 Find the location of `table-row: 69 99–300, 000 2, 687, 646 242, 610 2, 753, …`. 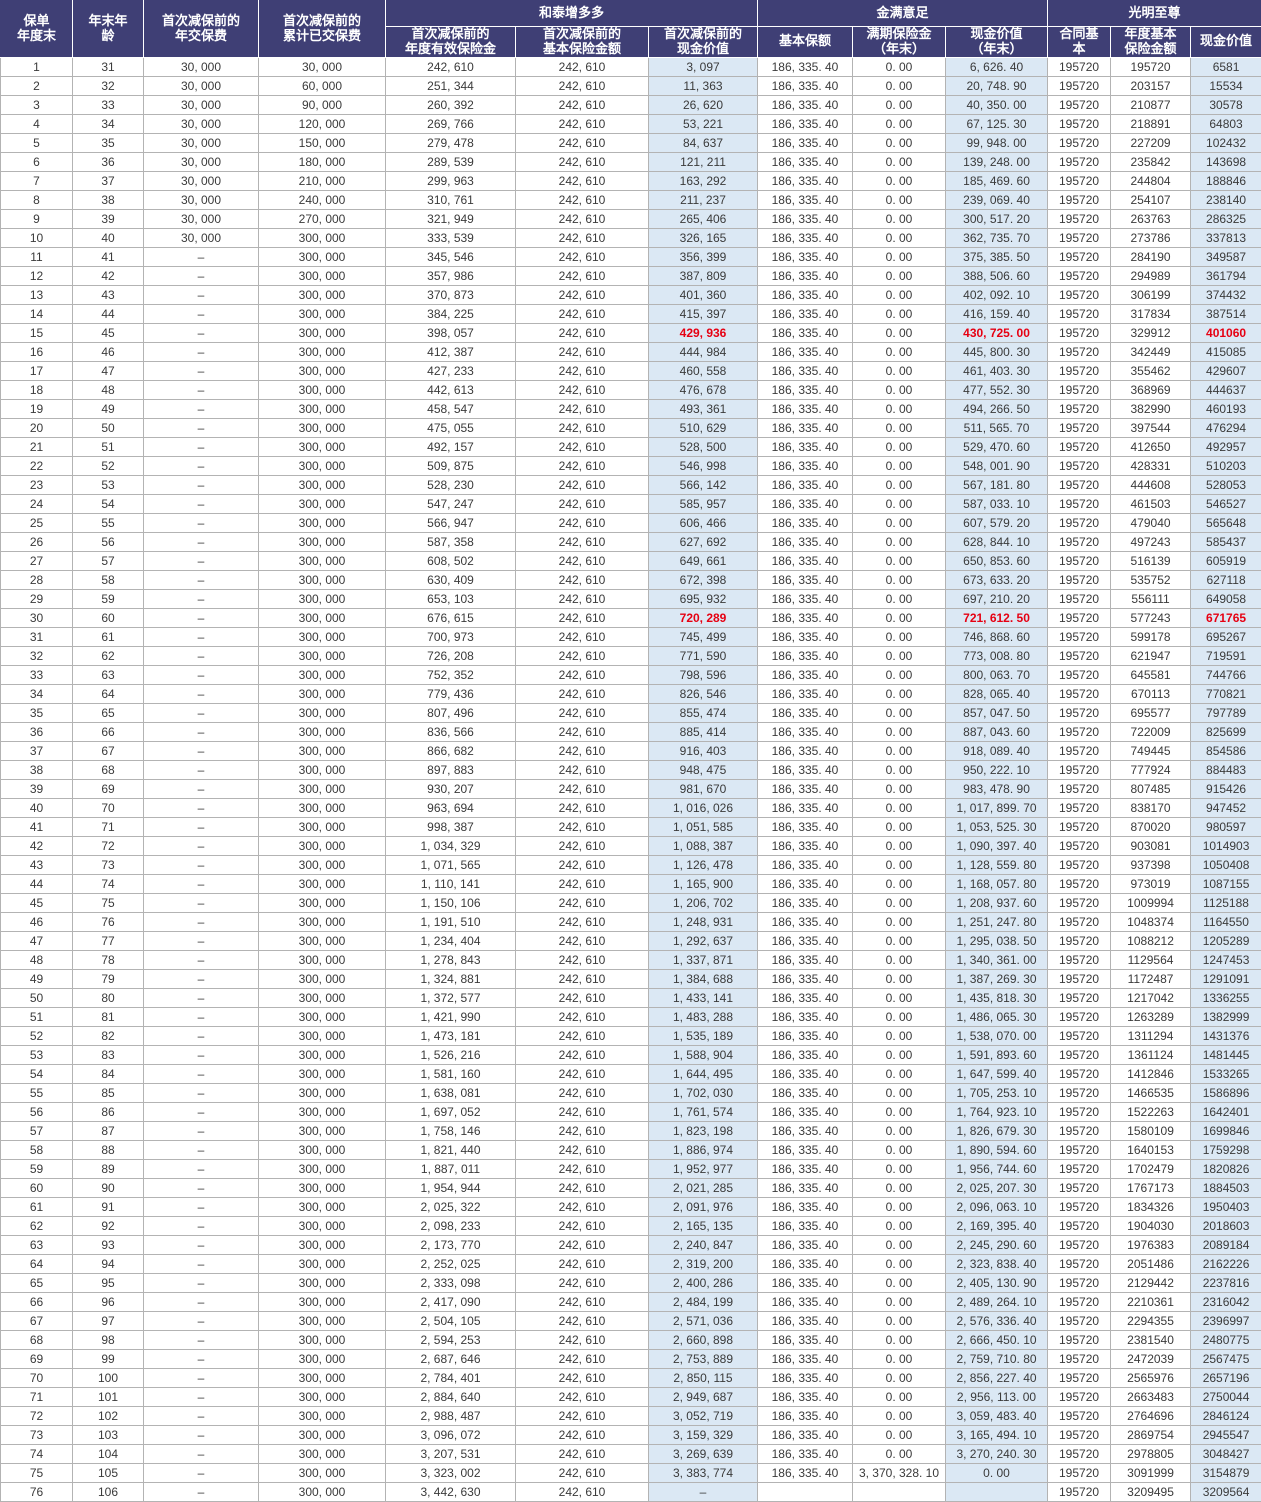

table-row: 69 99–300, 000 2, 687, 646 242, 610 2, 753, … is located at coordinates (630, 1358).